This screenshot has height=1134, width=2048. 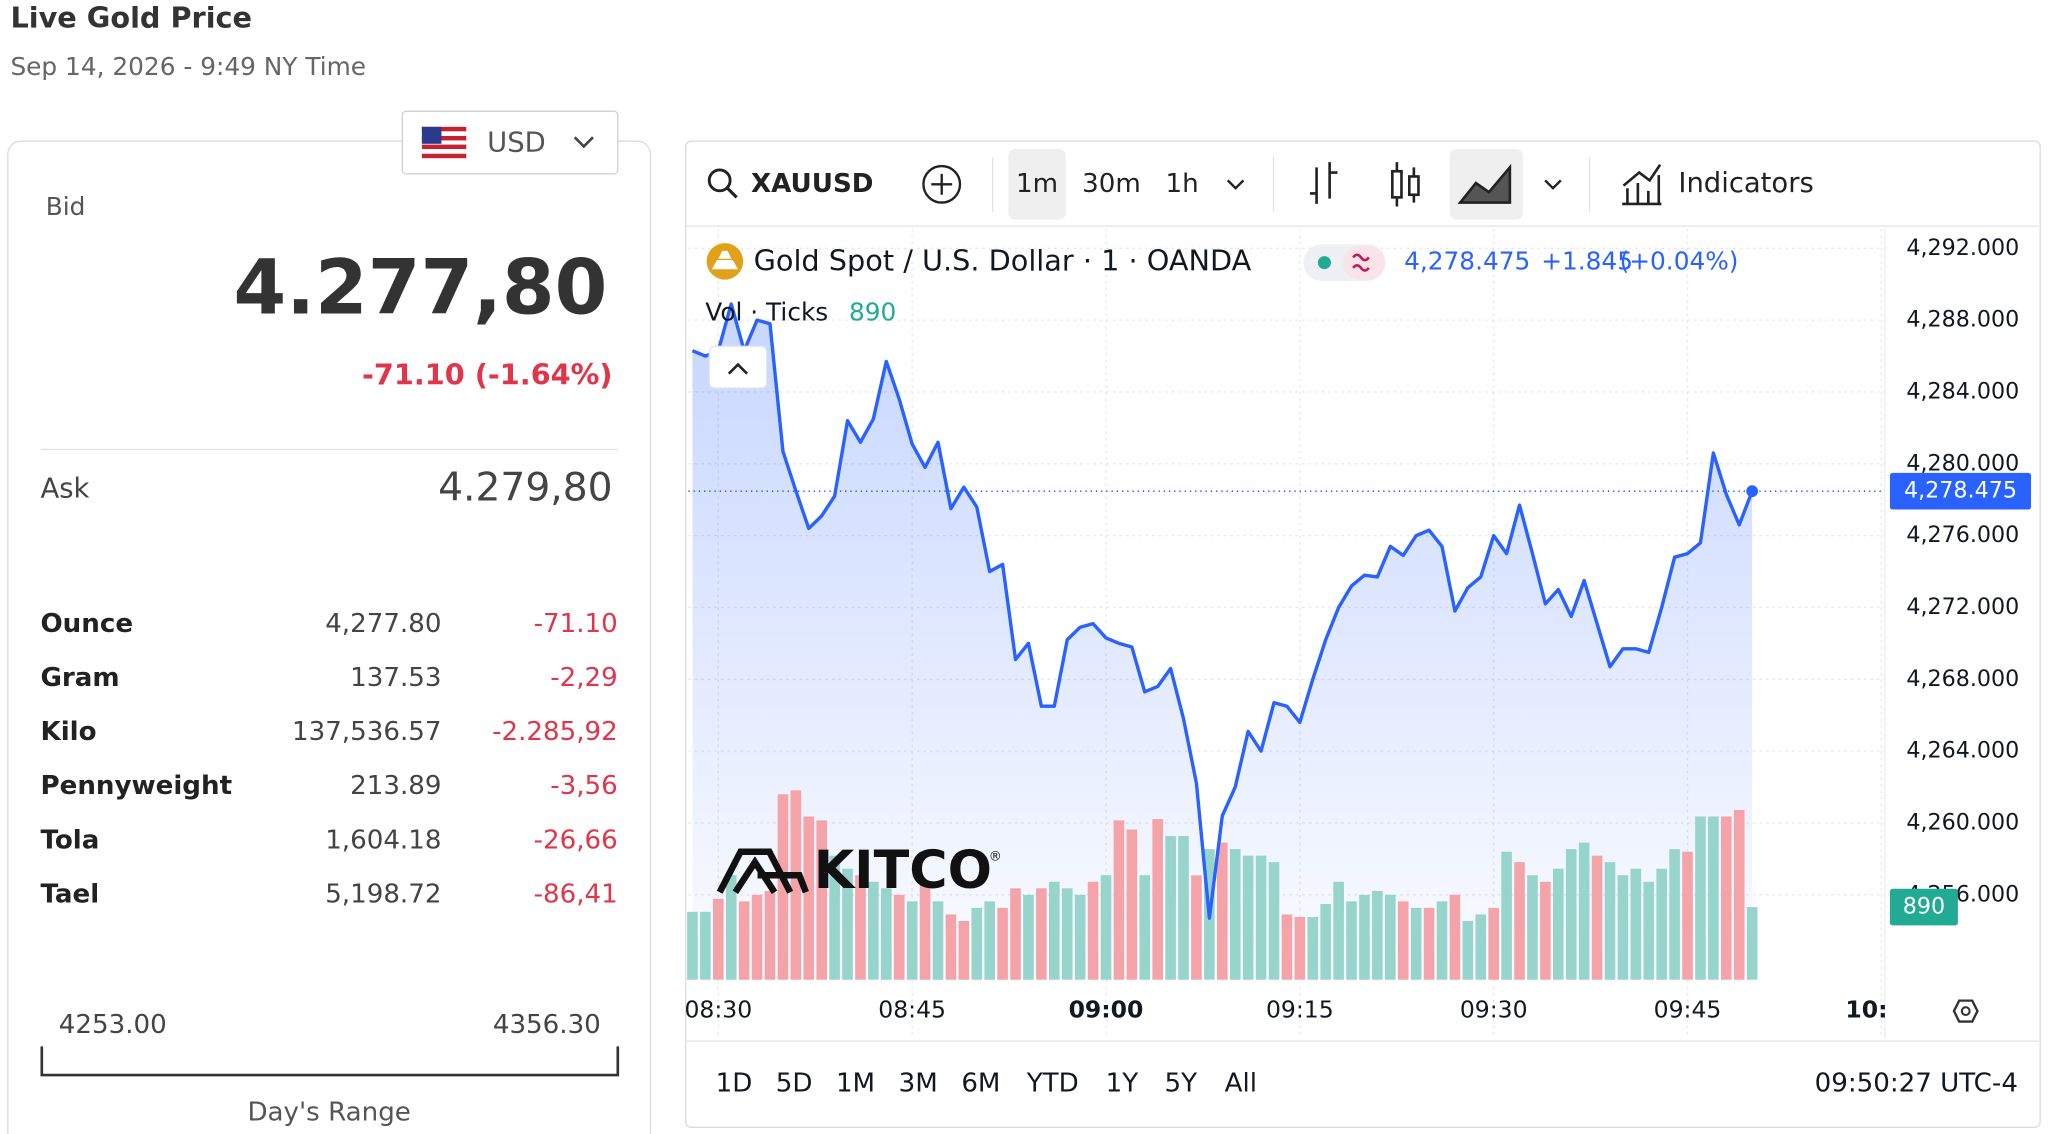 What do you see at coordinates (66, 206) in the screenshot?
I see `bid-label: Bid` at bounding box center [66, 206].